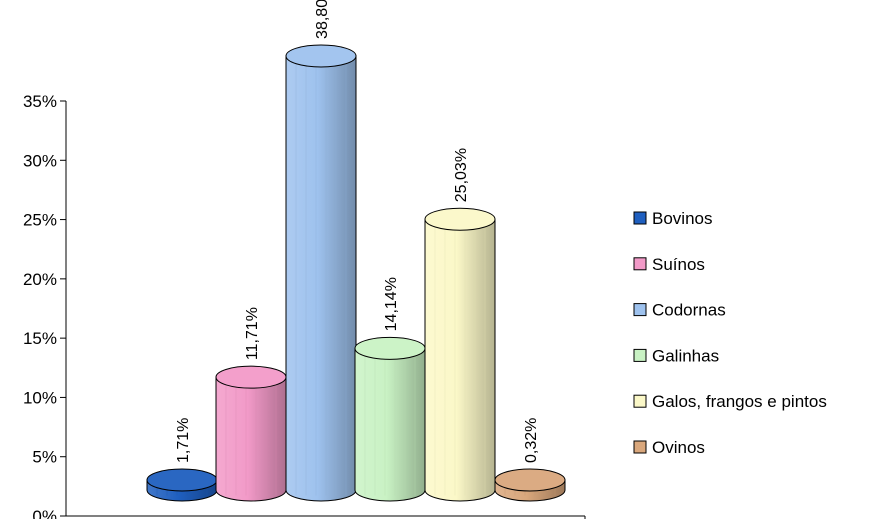  What do you see at coordinates (739, 401) in the screenshot?
I see `legend-label: Galos, frangos e pintos` at bounding box center [739, 401].